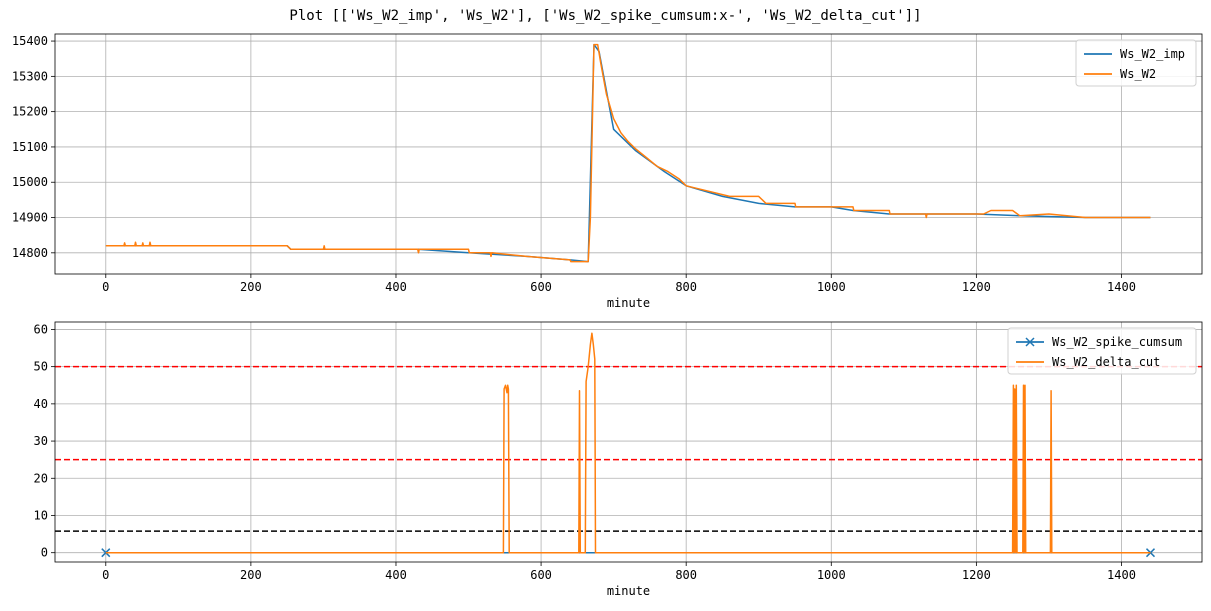  Describe the element at coordinates (1117, 342) in the screenshot. I see `legend-label: Ws_W2_spike_cumsum` at that location.